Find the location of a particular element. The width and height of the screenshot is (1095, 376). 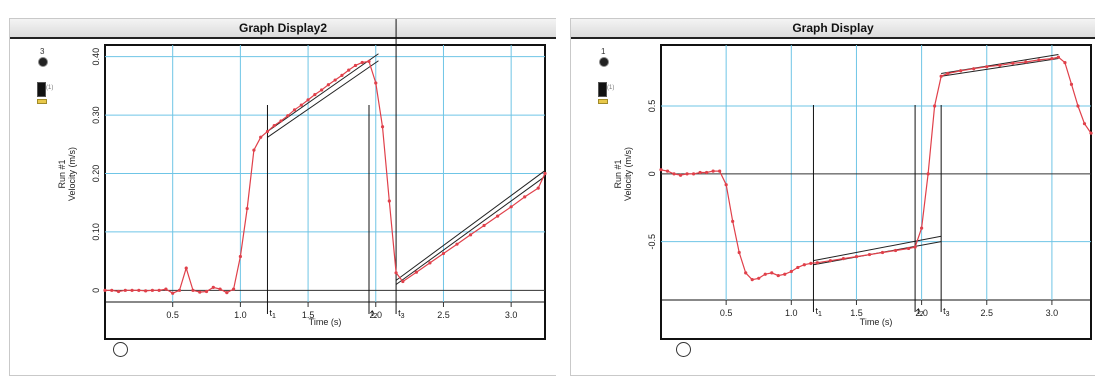

x-axis-label: Time (s) is located at coordinates (325, 322).